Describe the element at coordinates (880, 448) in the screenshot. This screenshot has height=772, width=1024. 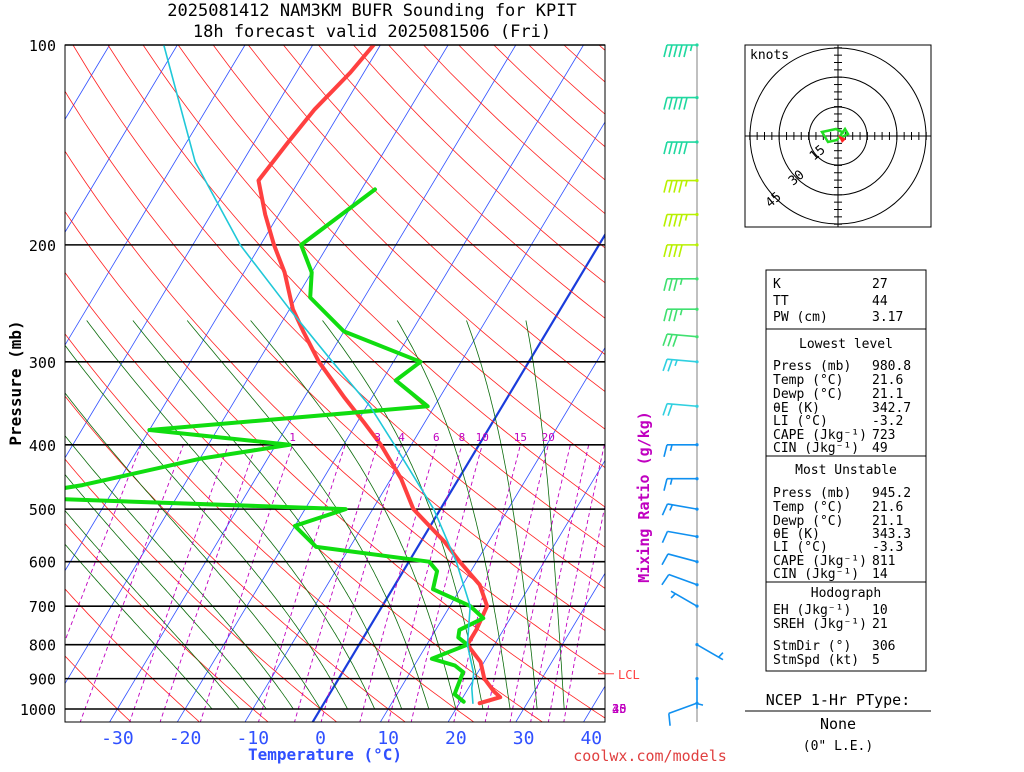
I see `lowest-cin-value: 49` at that location.